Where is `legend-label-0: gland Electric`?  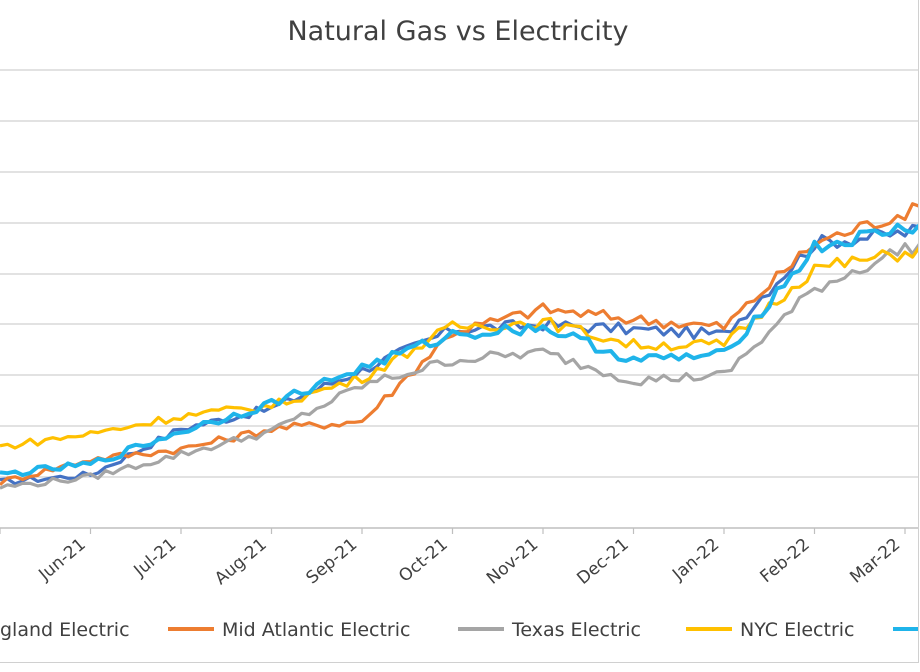 legend-label-0: gland Electric is located at coordinates (65, 630).